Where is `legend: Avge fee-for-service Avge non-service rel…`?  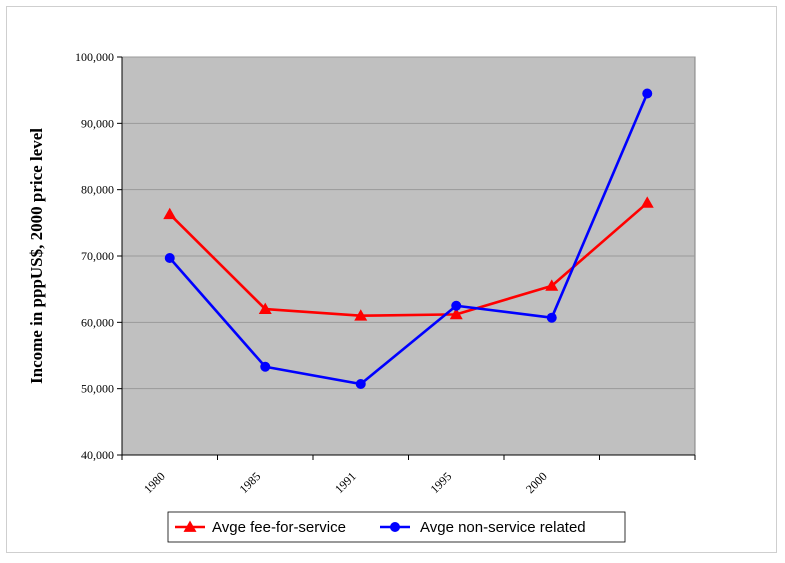 legend: Avge fee-for-service Avge non-service rel… is located at coordinates (396, 527).